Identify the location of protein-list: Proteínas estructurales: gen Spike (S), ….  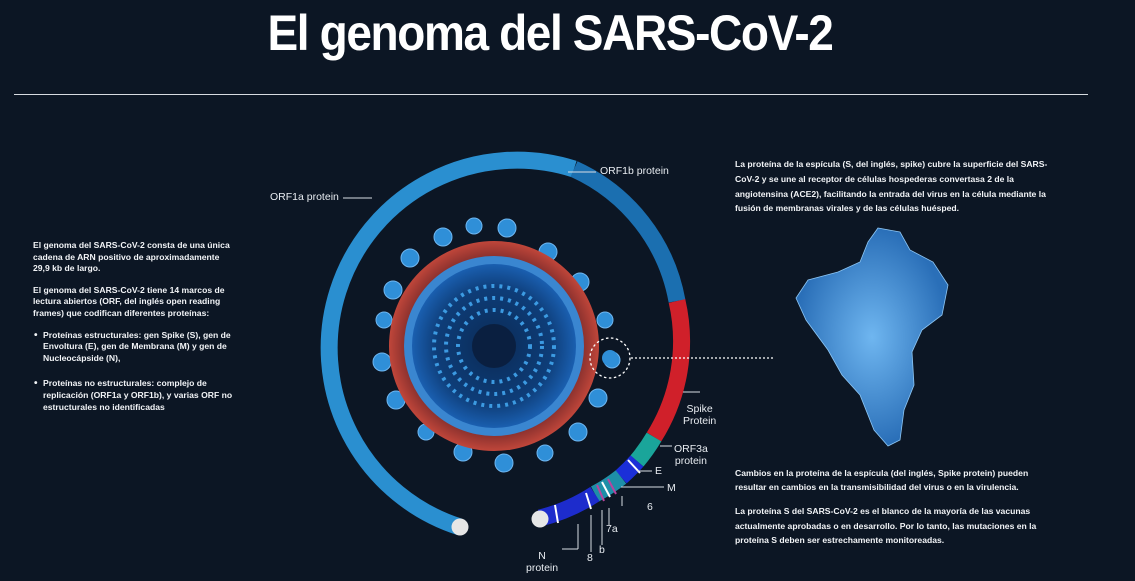
(133, 371).